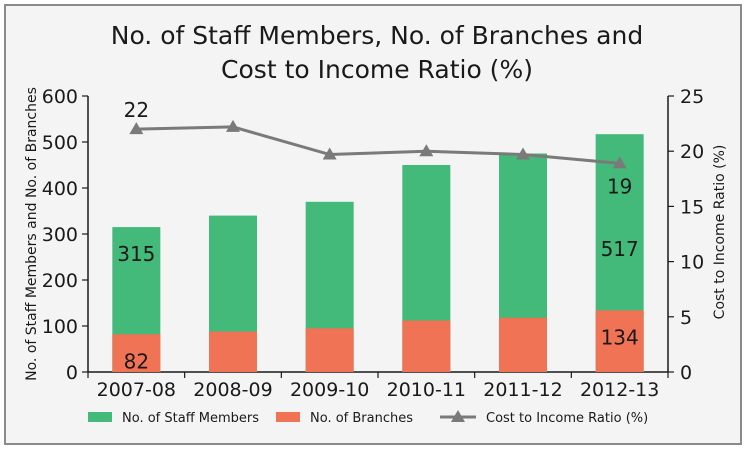 This screenshot has width=750, height=453. Describe the element at coordinates (60, 281) in the screenshot. I see `y-left-tick-label: 200` at that location.